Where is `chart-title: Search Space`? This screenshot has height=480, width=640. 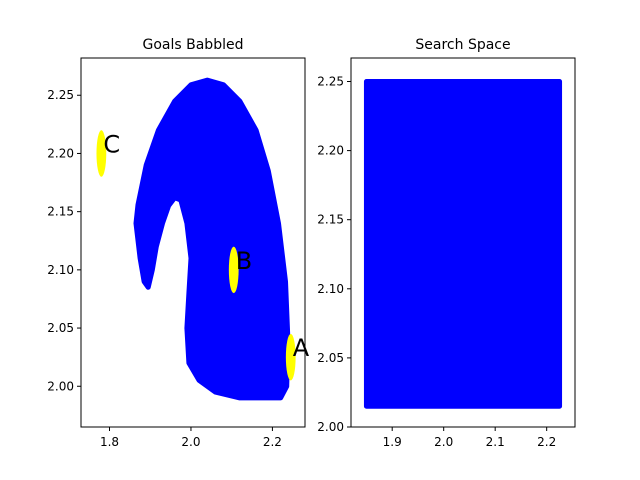 chart-title: Search Space is located at coordinates (462, 45).